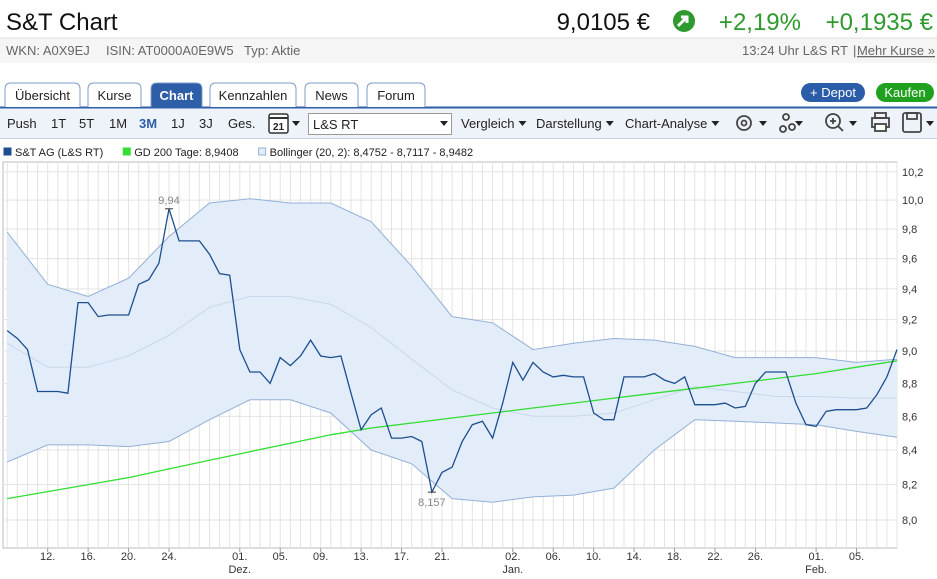 The height and width of the screenshot is (579, 937). I want to click on calendar-day: 21, so click(279, 127).